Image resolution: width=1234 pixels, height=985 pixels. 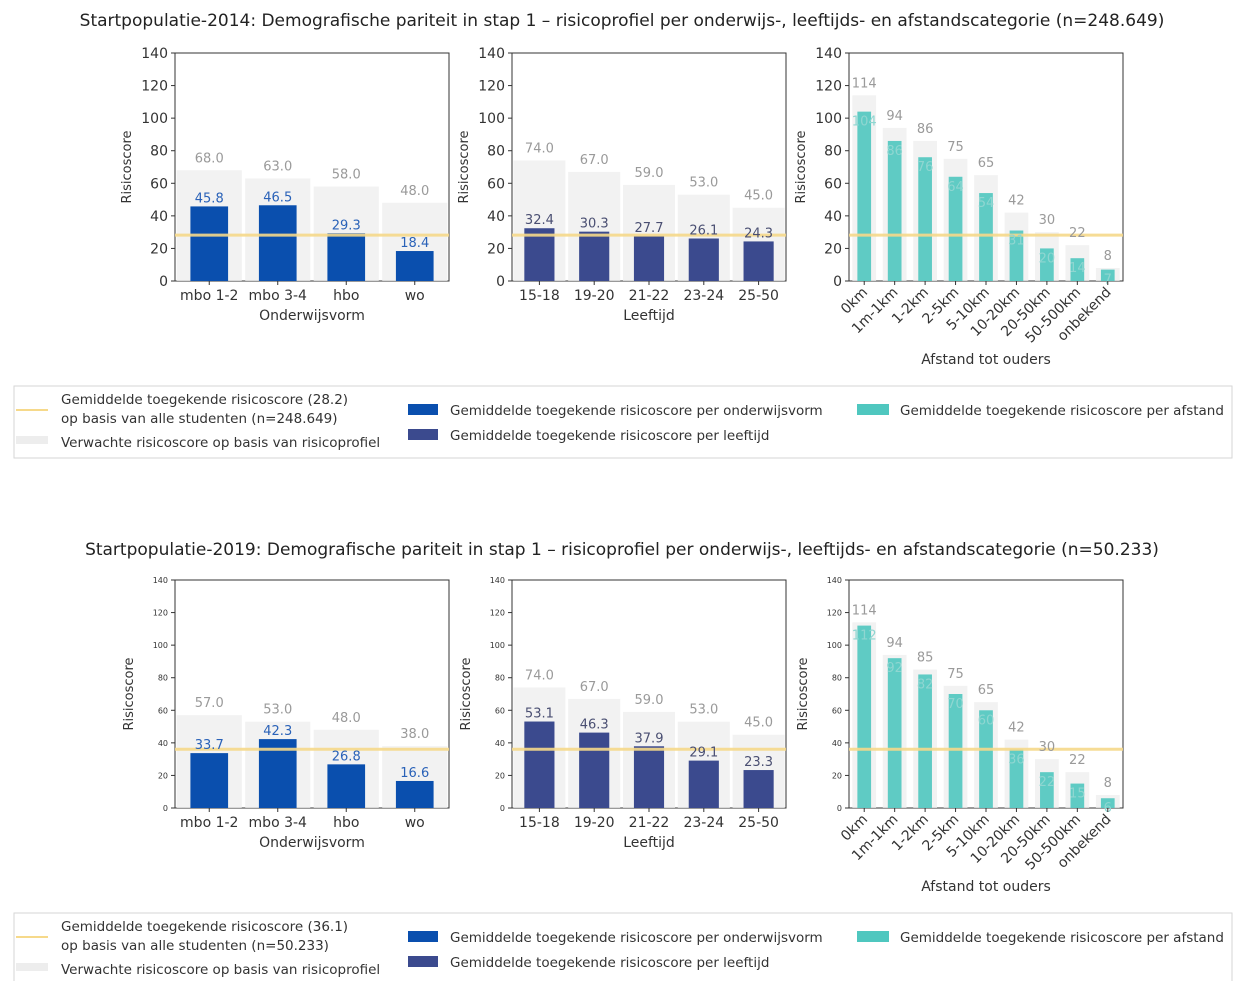 I want to click on actual-value-label: 27.7, so click(x=649, y=228).